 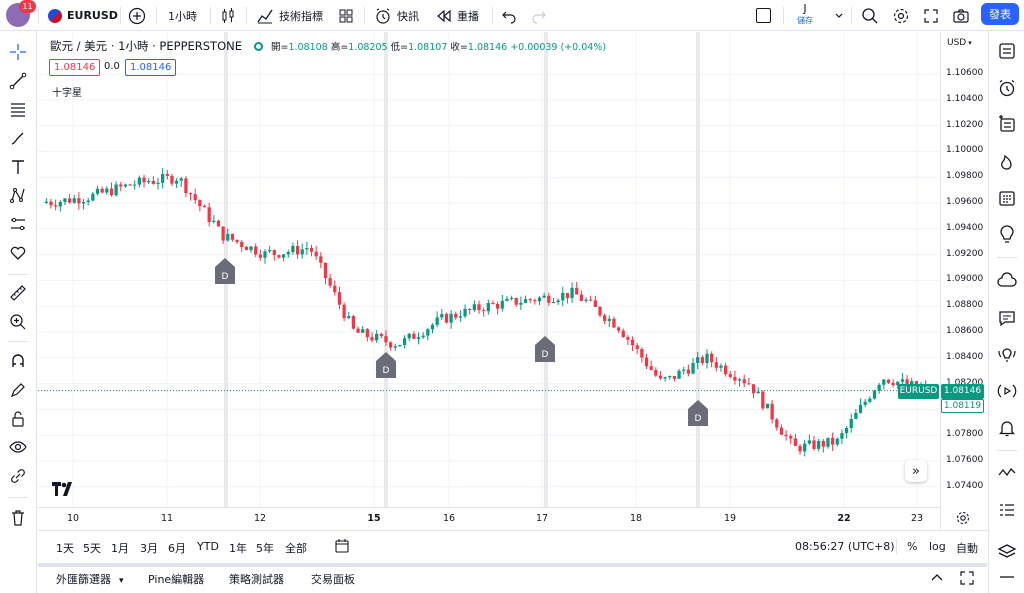 I want to click on measure-tool, so click(x=18, y=293).